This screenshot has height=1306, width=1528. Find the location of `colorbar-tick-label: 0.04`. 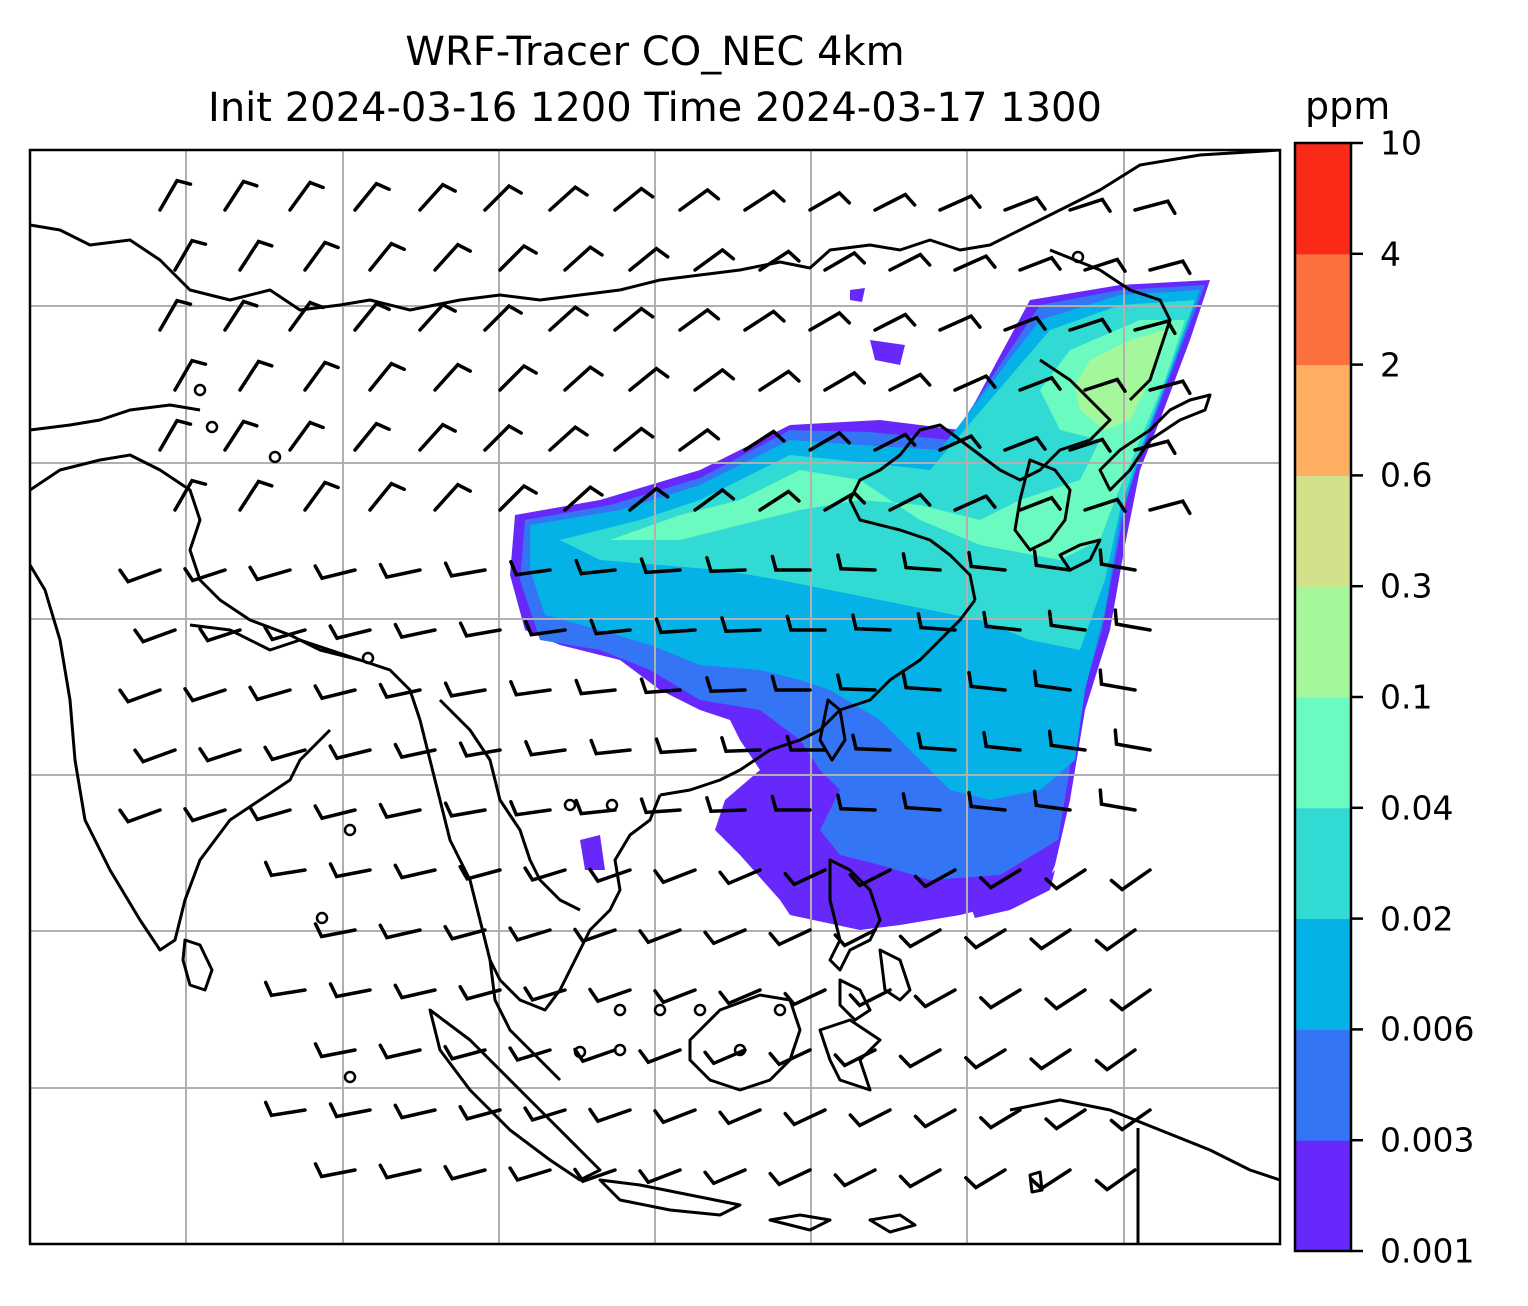

colorbar-tick-label: 0.04 is located at coordinates (1417, 808).